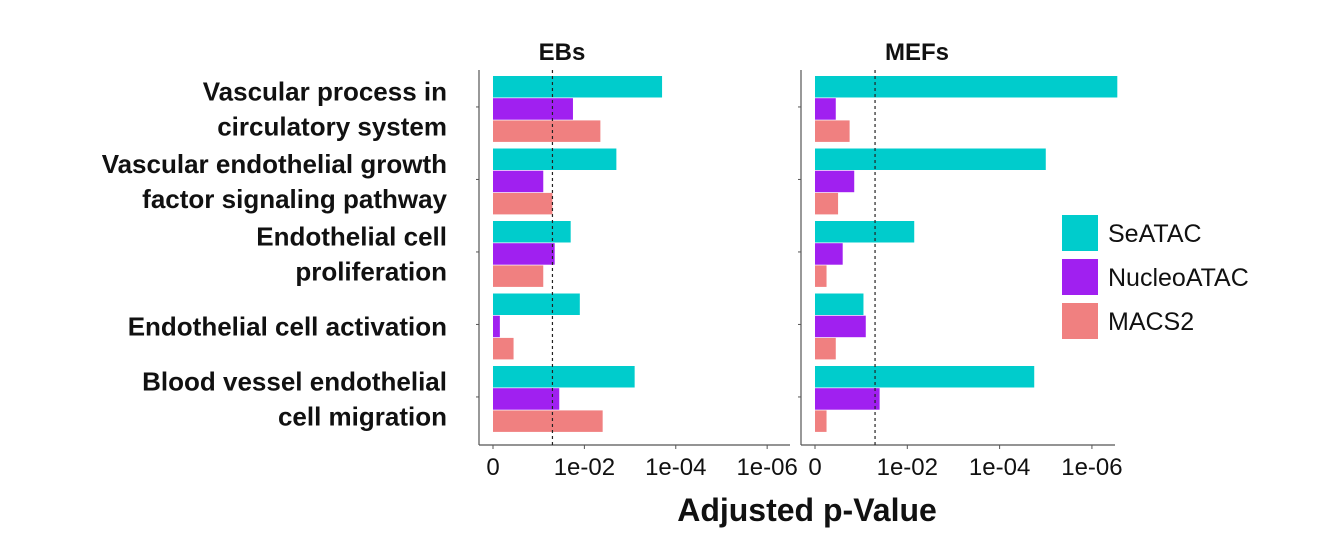 Image resolution: width=1333 pixels, height=534 pixels. Describe the element at coordinates (1151, 322) in the screenshot. I see `legend-label: MACS2` at that location.